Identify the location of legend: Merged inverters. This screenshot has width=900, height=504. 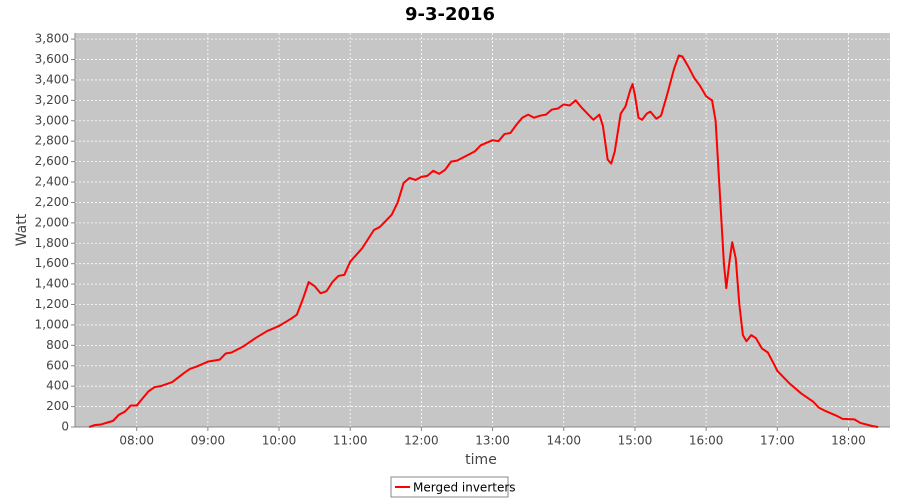
(453, 487).